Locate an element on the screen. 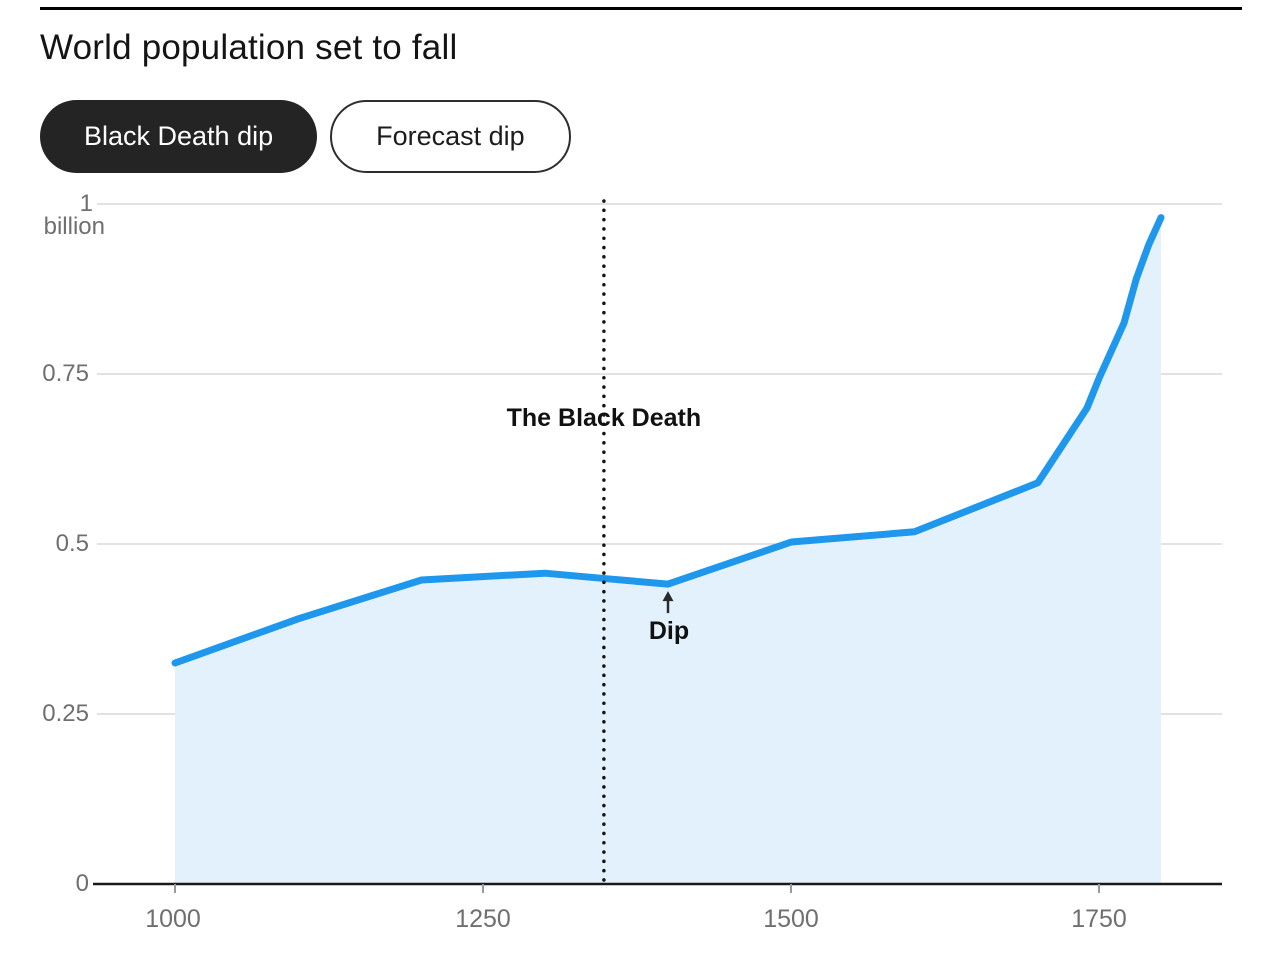  y-tick-1: 1 is located at coordinates (86, 203).